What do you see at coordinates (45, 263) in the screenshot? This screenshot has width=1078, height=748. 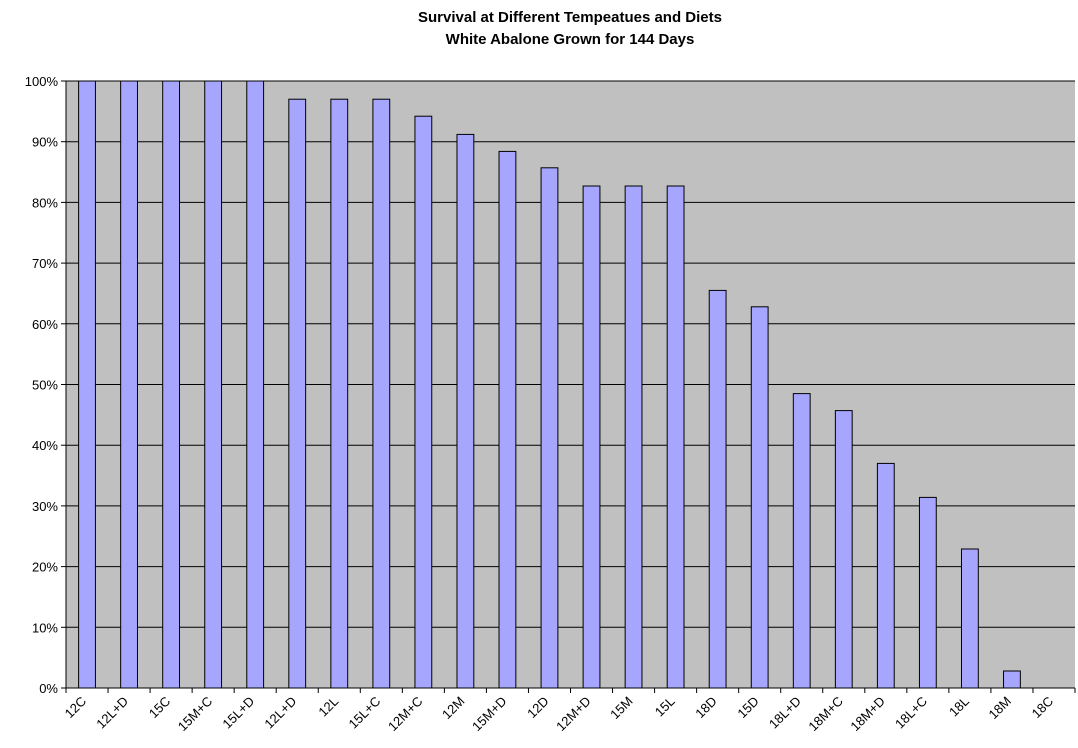 I see `y-tick-label: 70%` at bounding box center [45, 263].